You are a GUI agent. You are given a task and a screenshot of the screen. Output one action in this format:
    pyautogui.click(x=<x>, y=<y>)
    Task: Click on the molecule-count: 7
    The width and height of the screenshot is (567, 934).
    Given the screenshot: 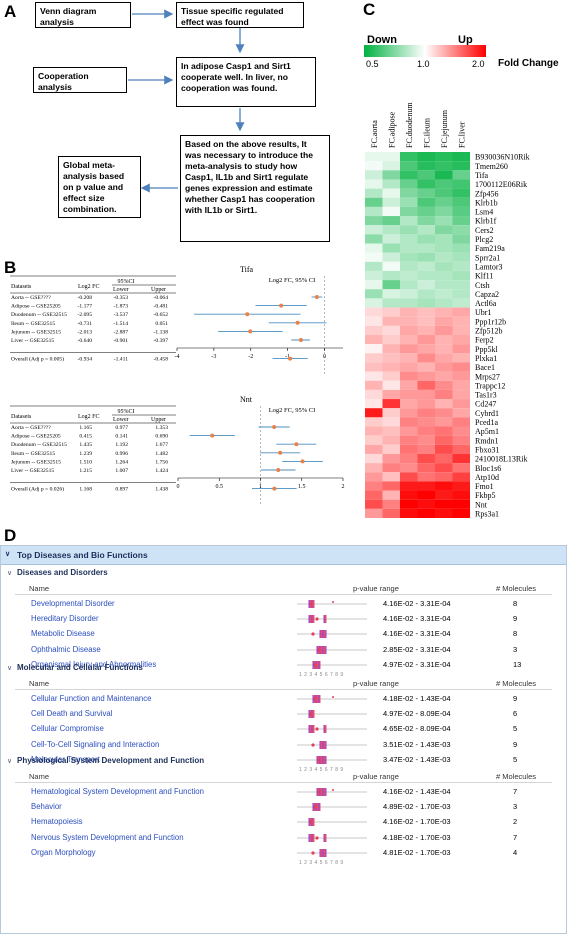 What is the action you would take?
    pyautogui.click(x=515, y=837)
    